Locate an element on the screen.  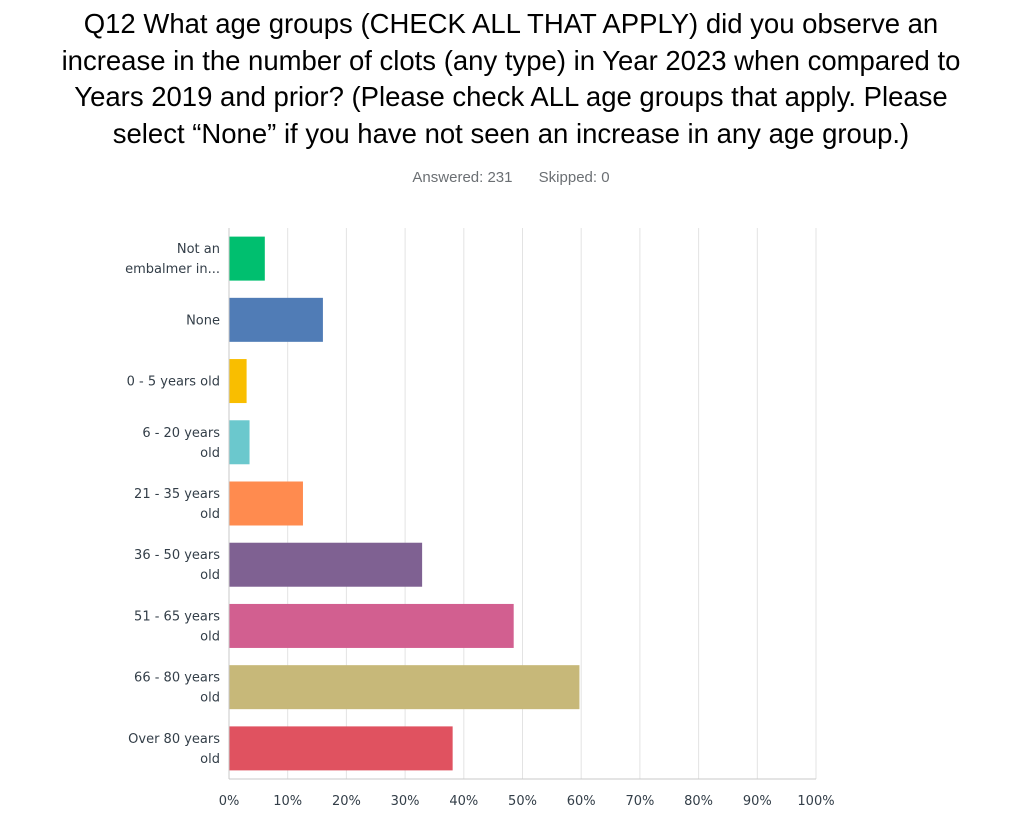
x-tick-label: 60% is located at coordinates (581, 801).